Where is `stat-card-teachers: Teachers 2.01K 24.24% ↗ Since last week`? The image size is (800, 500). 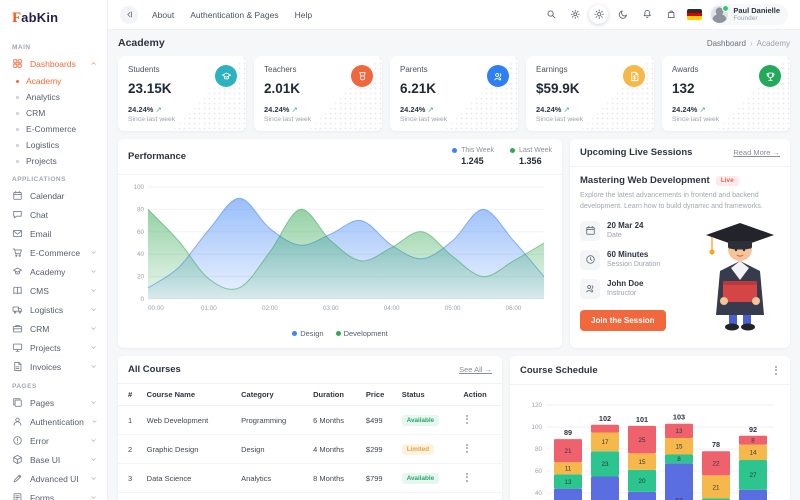
stat-card-teachers: Teachers 2.01K 24.24% ↗ Since last week is located at coordinates (318, 93).